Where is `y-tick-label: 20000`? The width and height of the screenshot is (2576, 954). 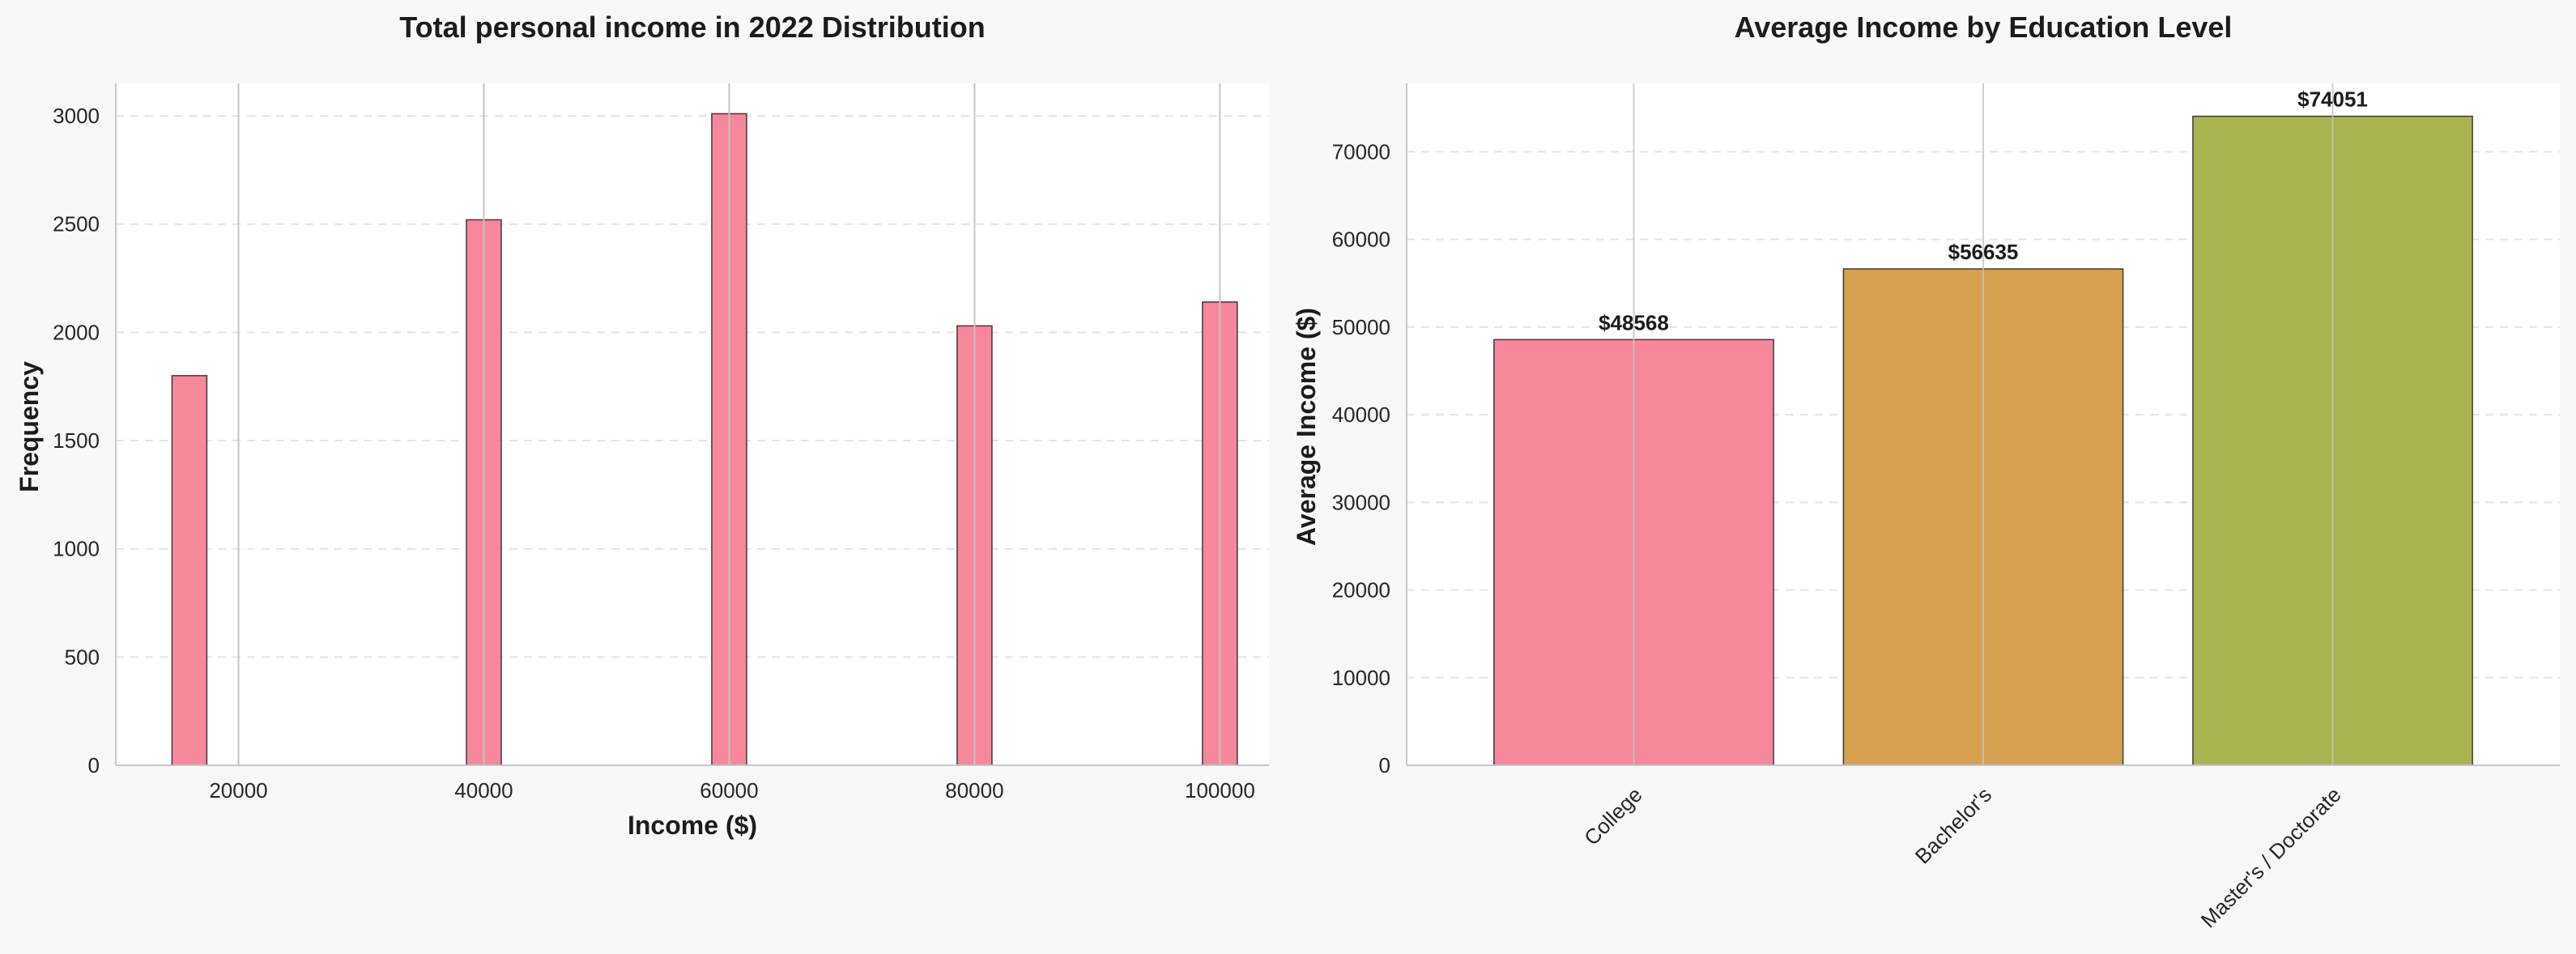 y-tick-label: 20000 is located at coordinates (1361, 590).